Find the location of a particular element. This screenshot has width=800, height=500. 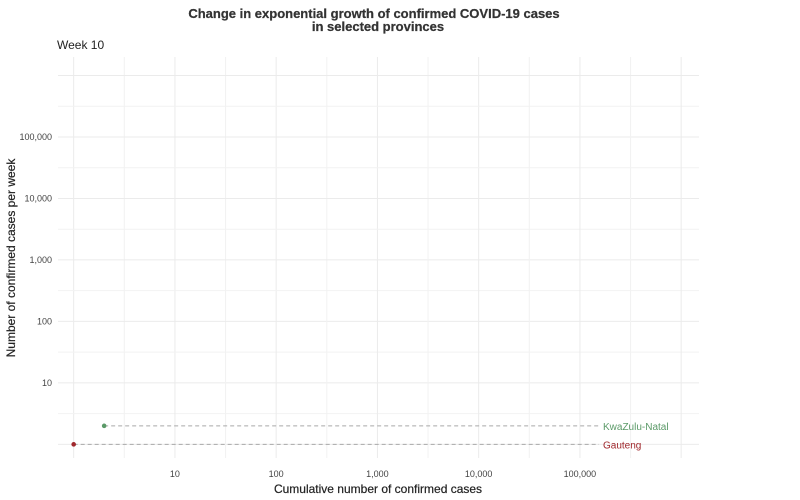

y-axis-title: Number of confirmed cases per week is located at coordinates (11, 258).